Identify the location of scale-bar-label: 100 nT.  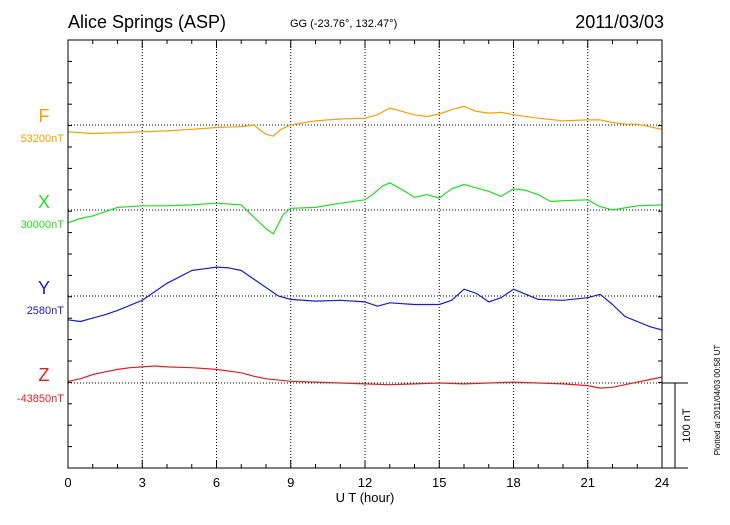
(687, 425).